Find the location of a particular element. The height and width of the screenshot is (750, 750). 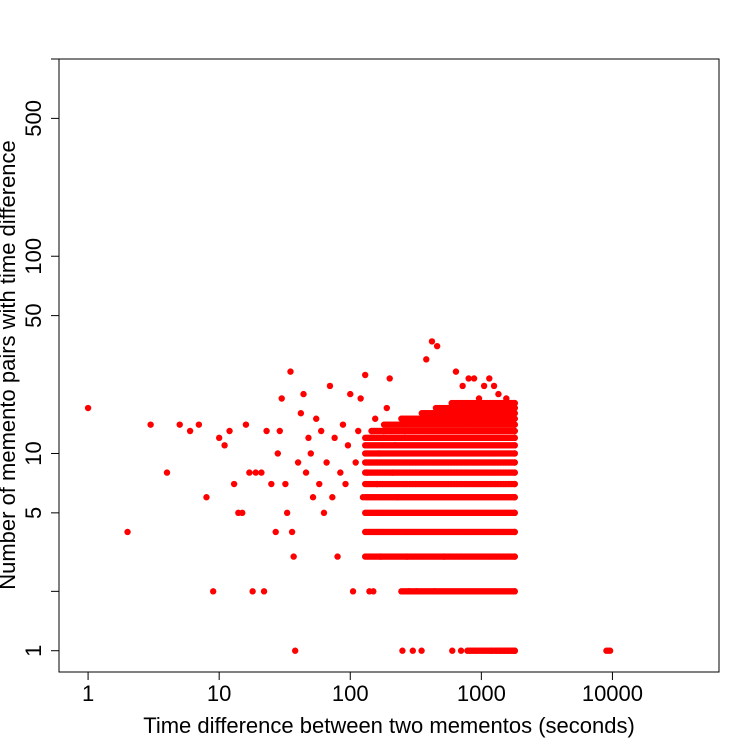

x-tick-label: 10 is located at coordinates (219, 693).